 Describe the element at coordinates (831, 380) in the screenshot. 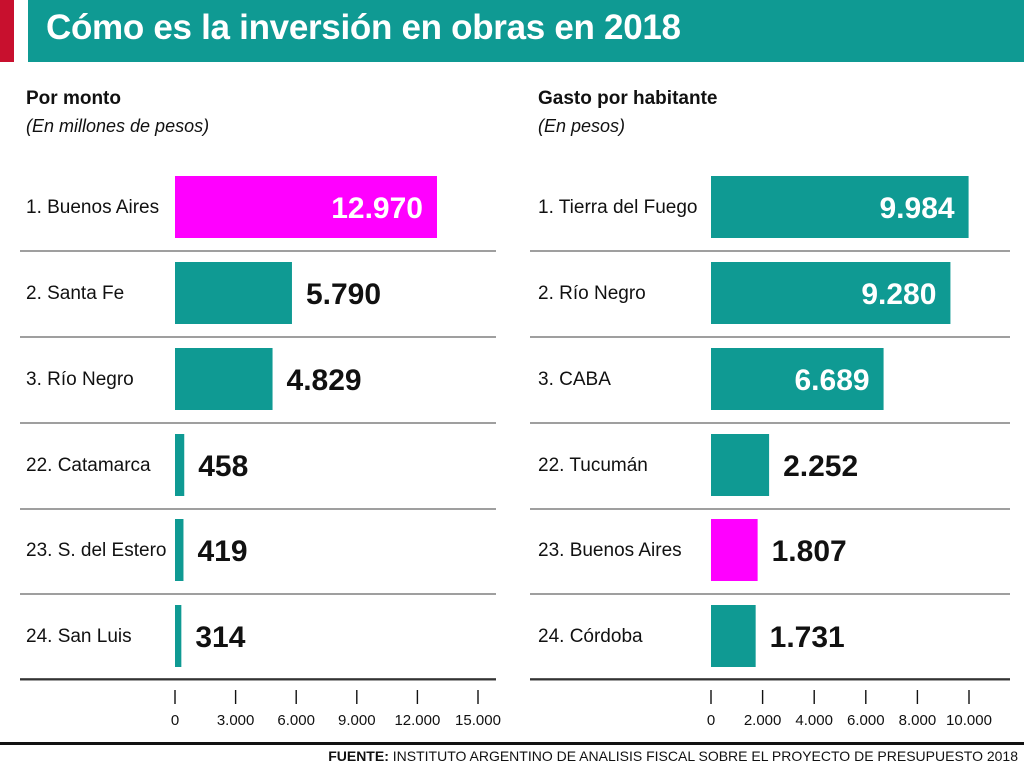

I see `value-label: 6.689` at that location.